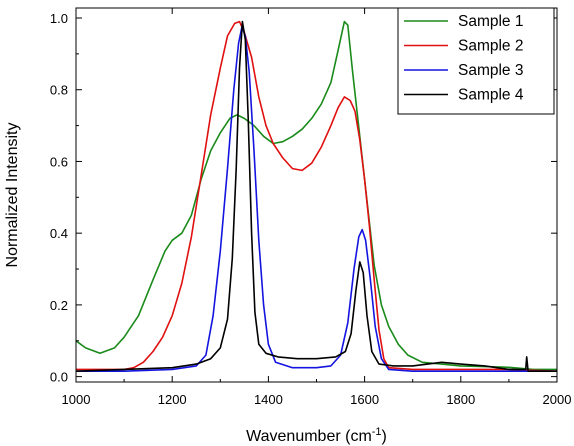 The width and height of the screenshot is (574, 446). What do you see at coordinates (59, 18) in the screenshot?
I see `y-tick-label: 1.0` at bounding box center [59, 18].